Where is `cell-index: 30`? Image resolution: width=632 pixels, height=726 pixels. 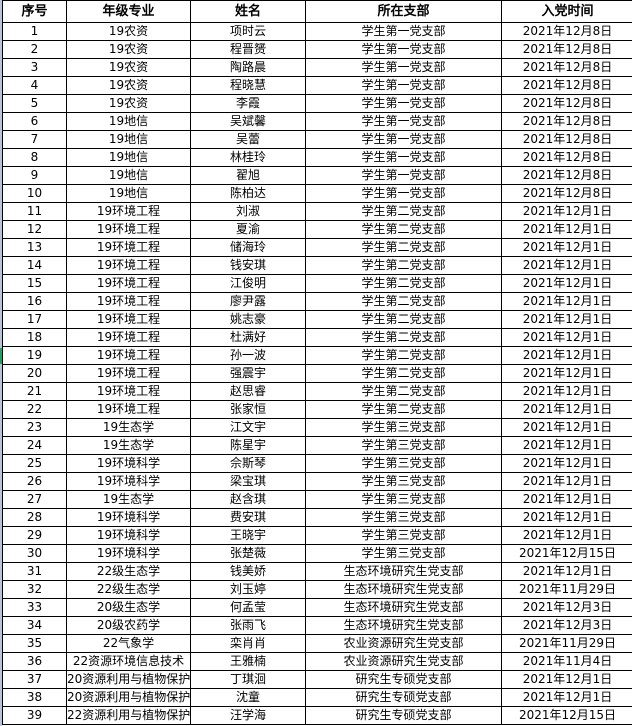 cell-index: 30 is located at coordinates (34, 553).